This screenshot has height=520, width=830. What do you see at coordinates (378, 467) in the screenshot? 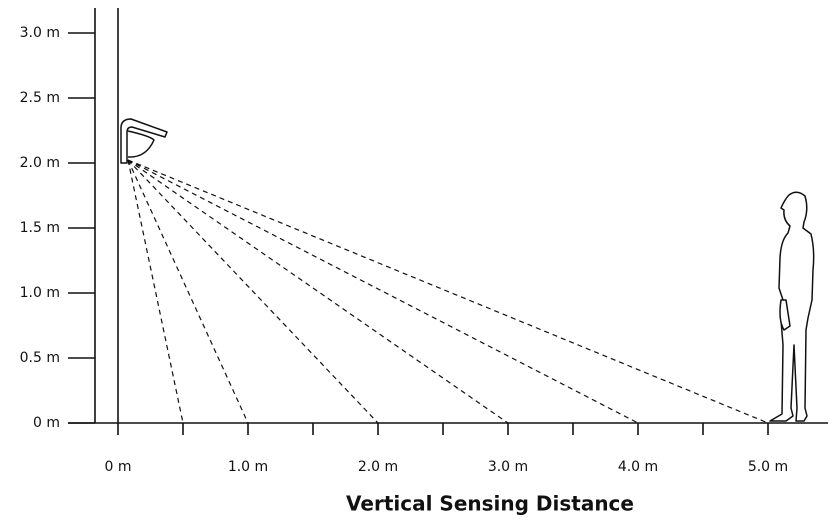
I see `x-tick-label: 2.0 m` at bounding box center [378, 467].